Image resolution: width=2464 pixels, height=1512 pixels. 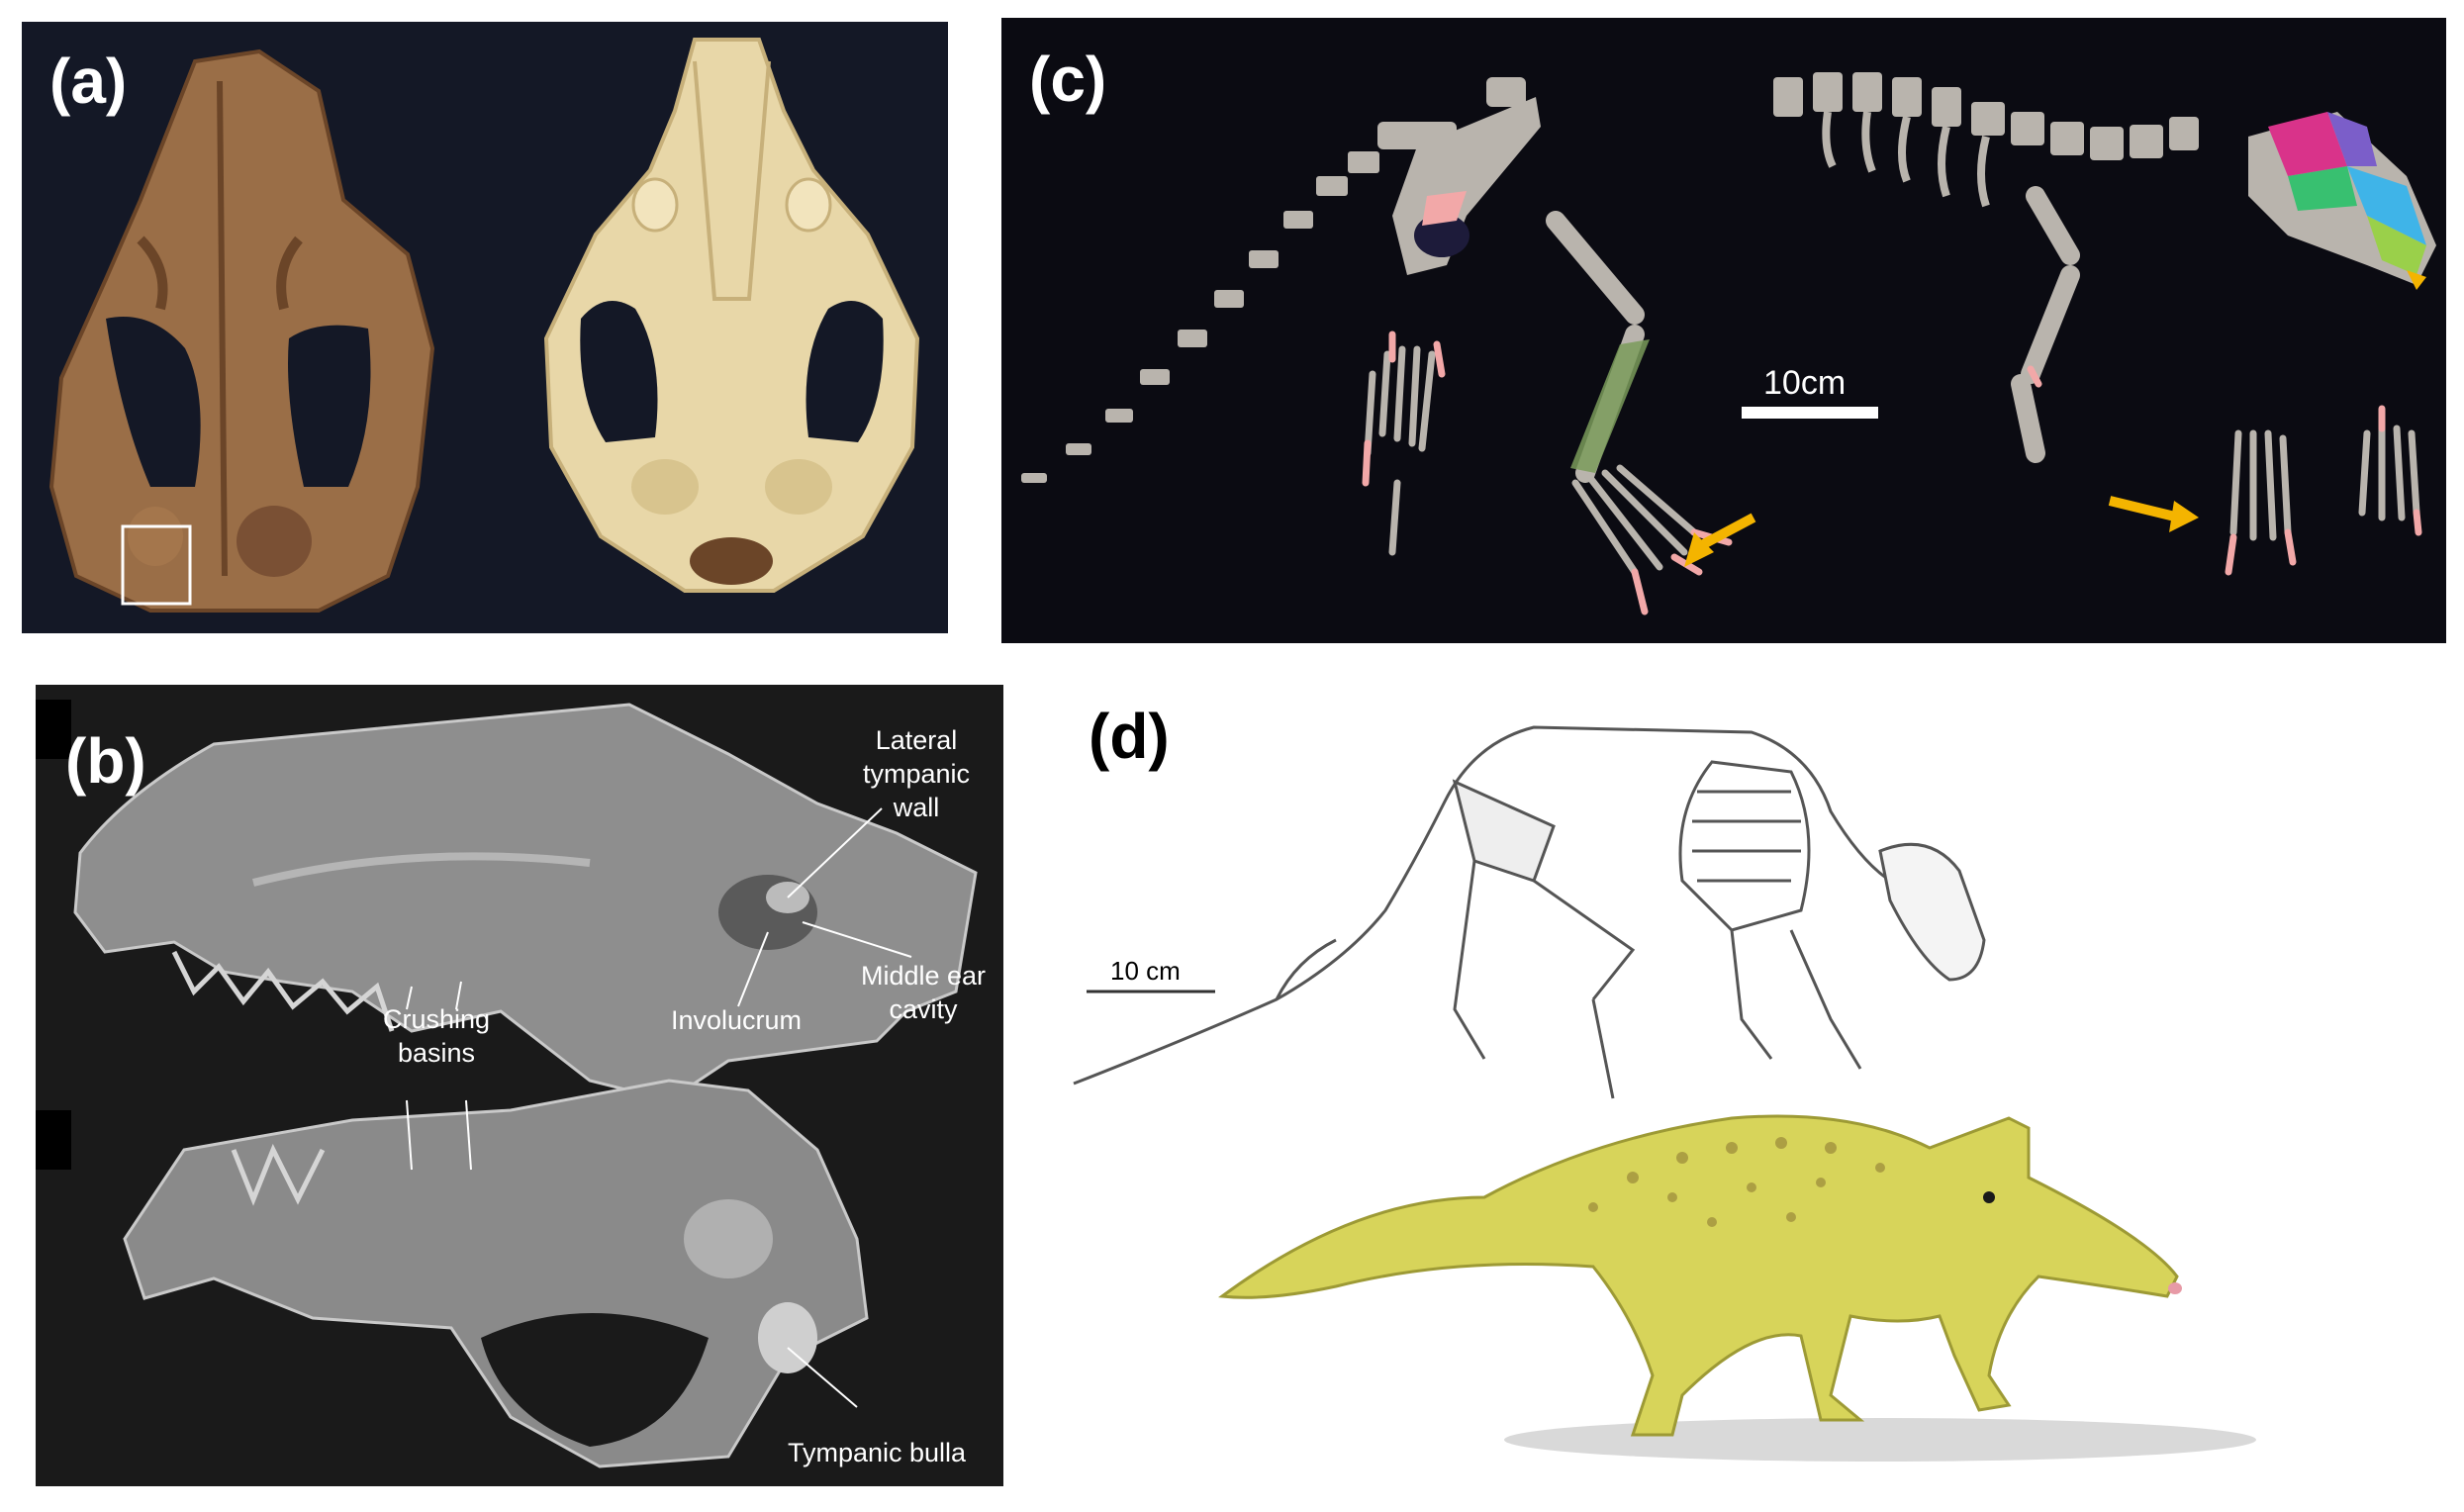 I want to click on scale-bar-label: 10cm, so click(x=1805, y=383).